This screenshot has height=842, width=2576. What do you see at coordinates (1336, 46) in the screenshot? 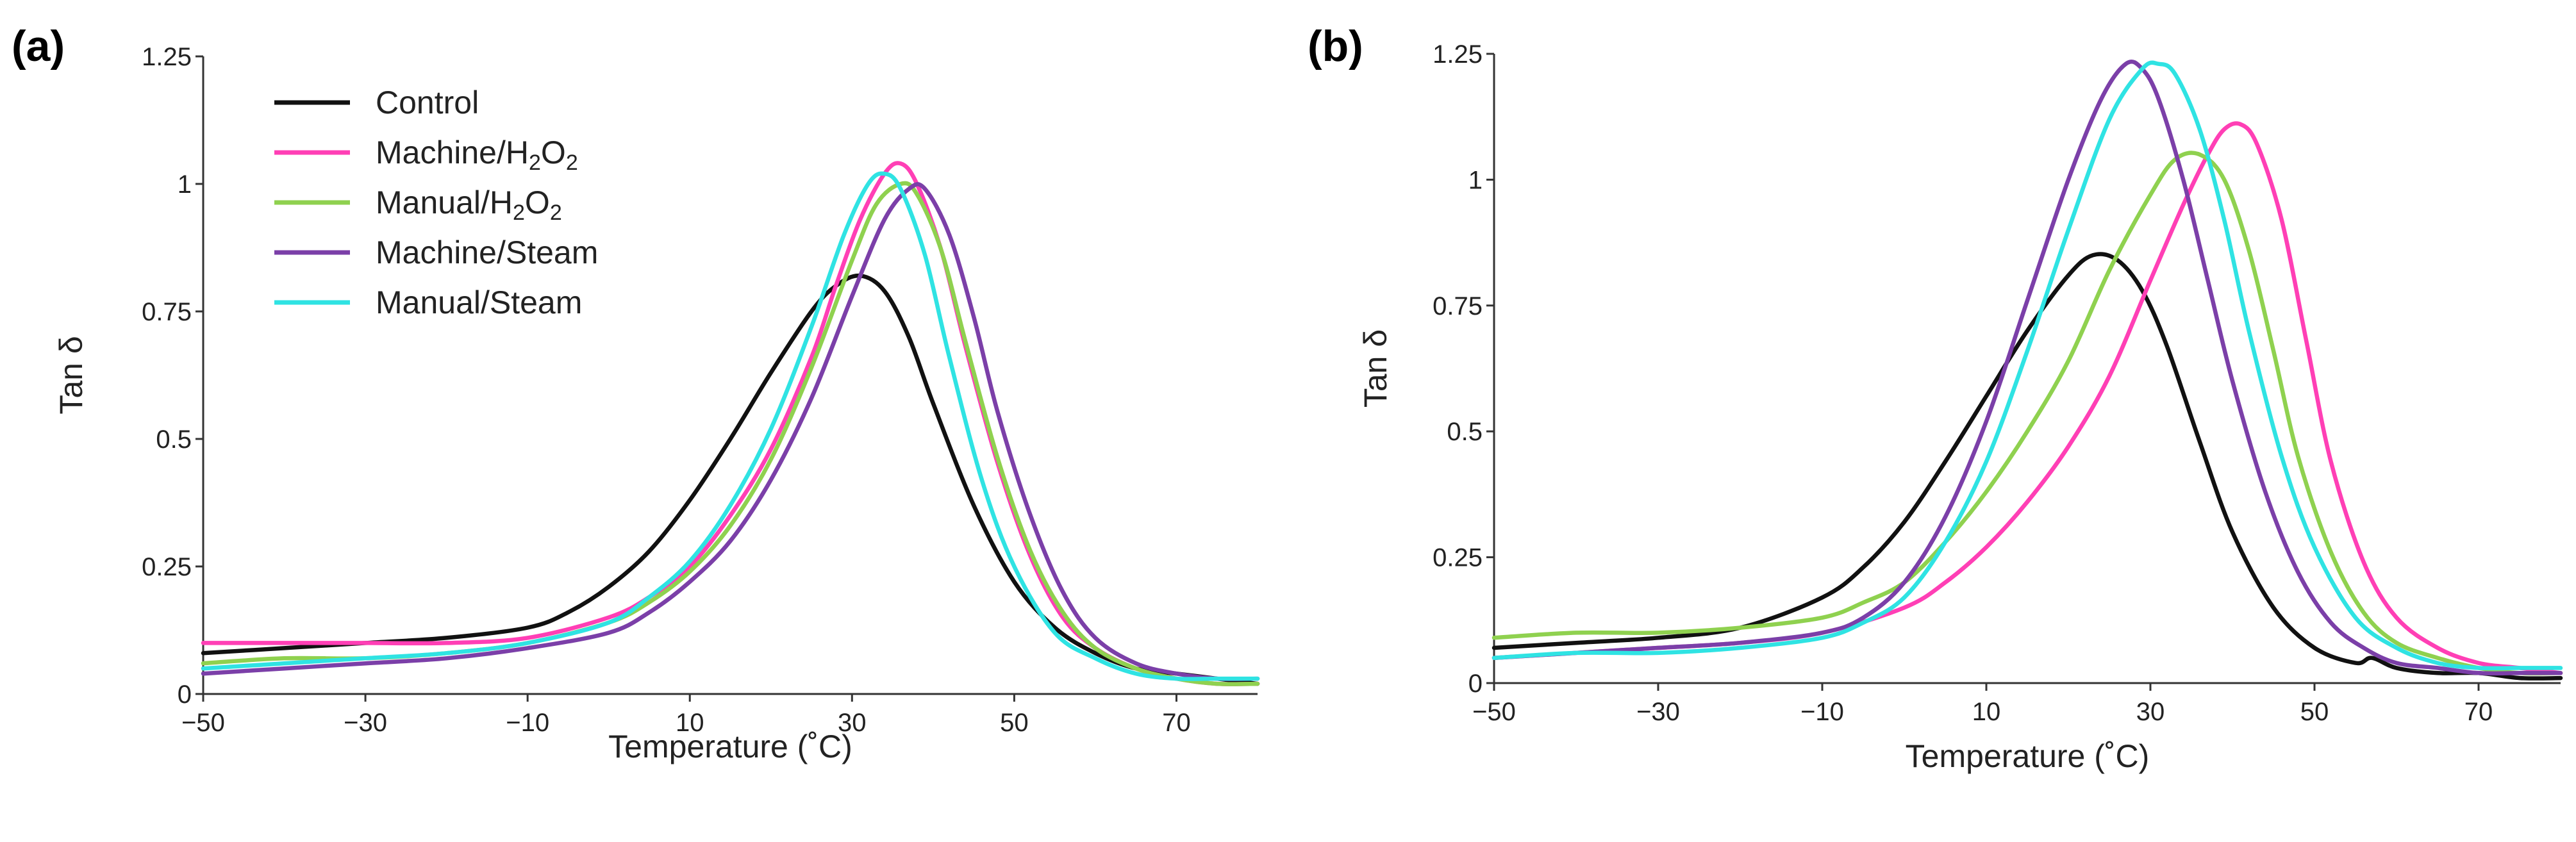
I see `panel-label: (b)` at bounding box center [1336, 46].